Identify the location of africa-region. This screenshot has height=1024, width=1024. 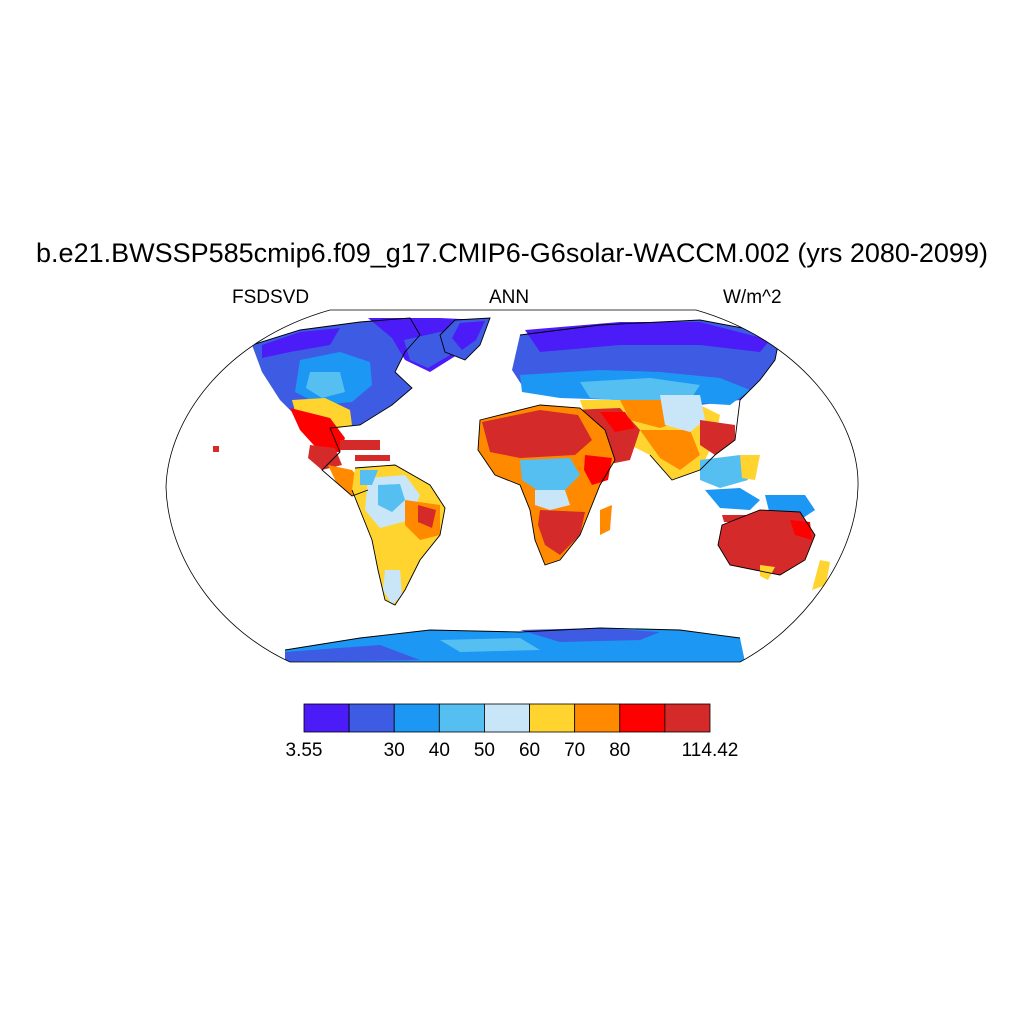
(546, 485).